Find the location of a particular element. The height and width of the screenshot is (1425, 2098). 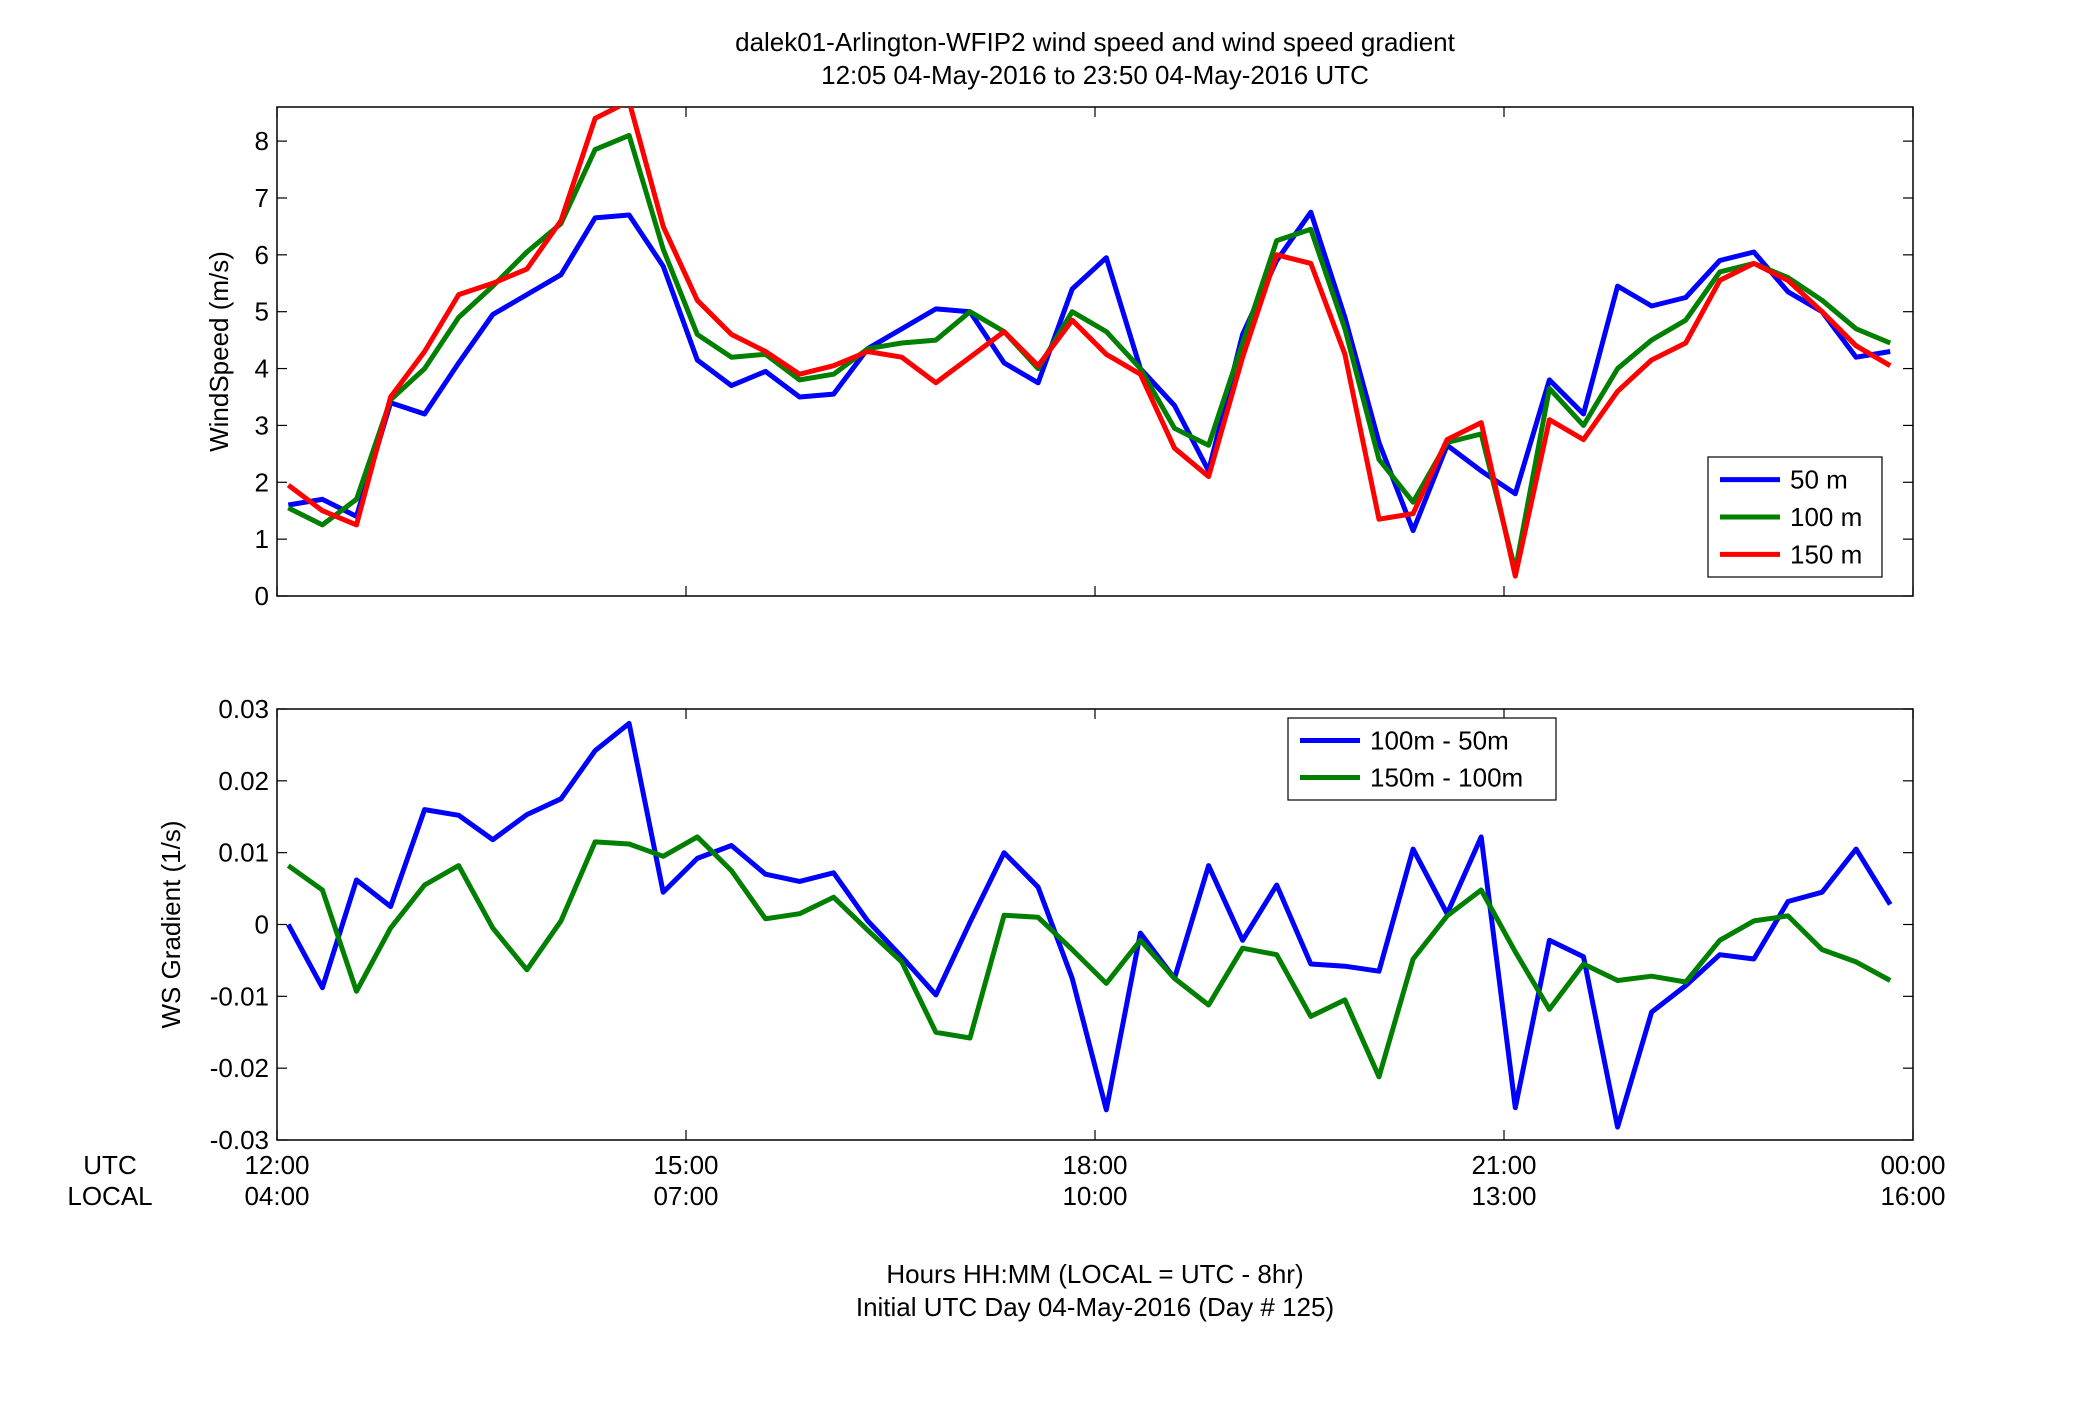

y-tick-label: 0.03 is located at coordinates (243, 709).